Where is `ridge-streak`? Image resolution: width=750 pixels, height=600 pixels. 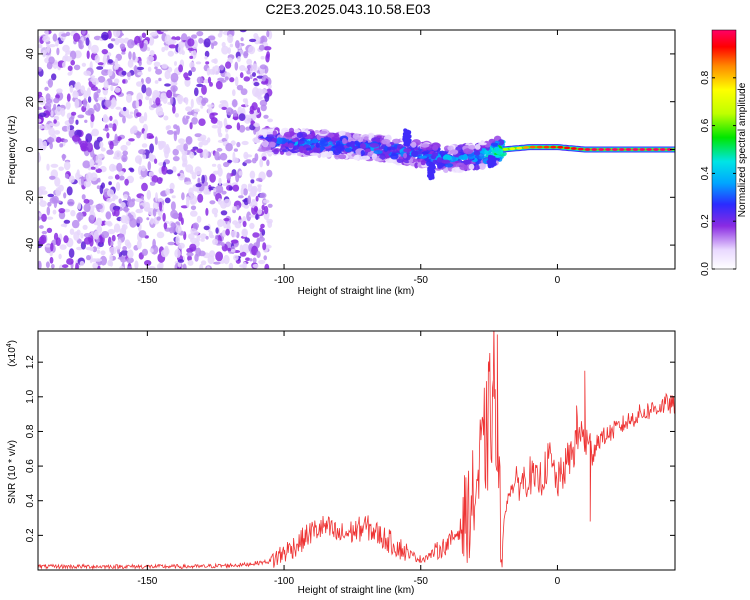
ridge-streak is located at coordinates (489, 166).